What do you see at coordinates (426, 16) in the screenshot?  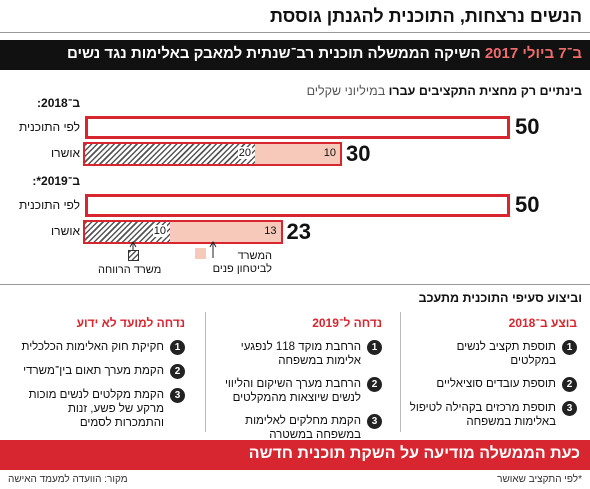 I see `title: הנשים נרצחות, התוכנית להגנתן גוססת` at bounding box center [426, 16].